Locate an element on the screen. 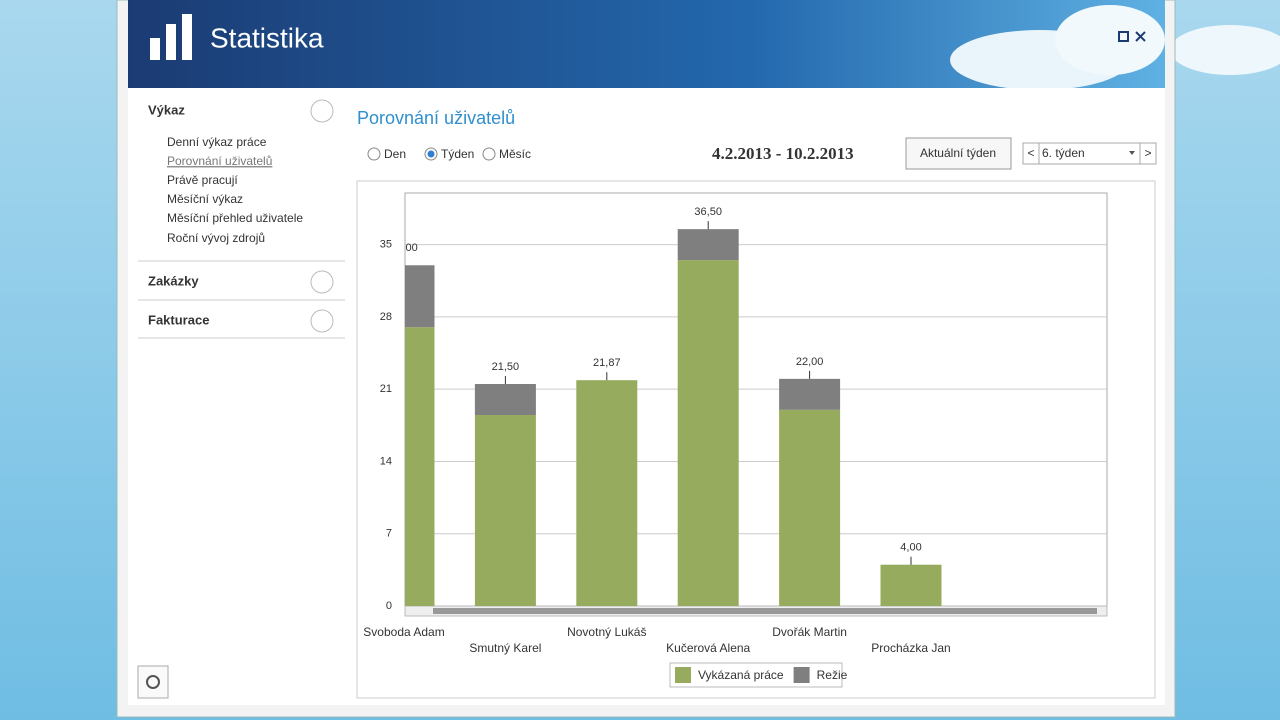 The width and height of the screenshot is (1280, 720). total-label: 36,50 is located at coordinates (708, 212).